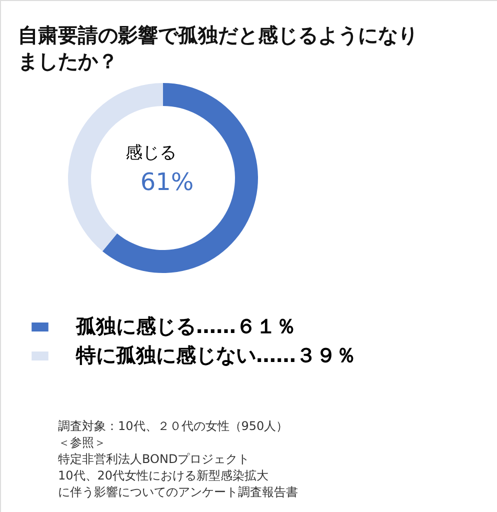 The width and height of the screenshot is (497, 512). I want to click on legend-label: 孤独に感じる……６１％, so click(185, 326).